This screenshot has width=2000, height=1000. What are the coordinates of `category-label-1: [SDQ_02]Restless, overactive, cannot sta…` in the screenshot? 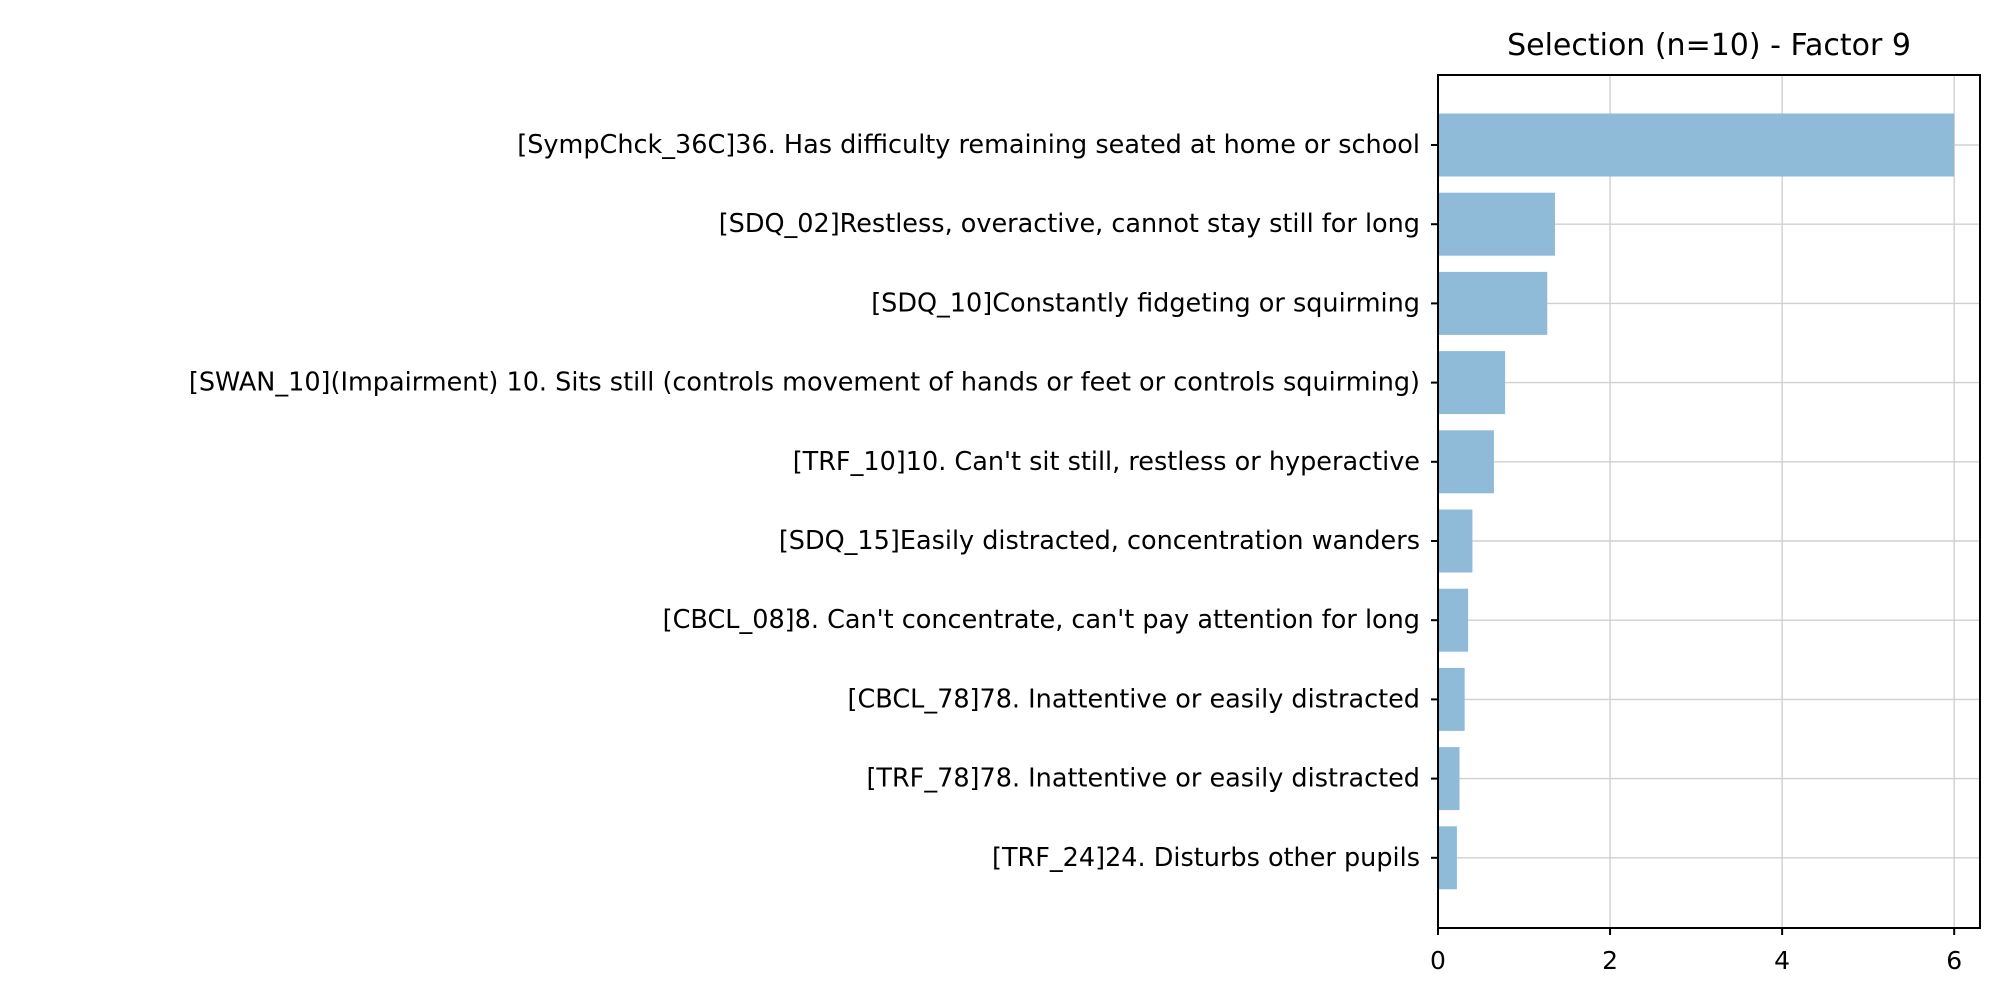 It's located at (1069, 224).